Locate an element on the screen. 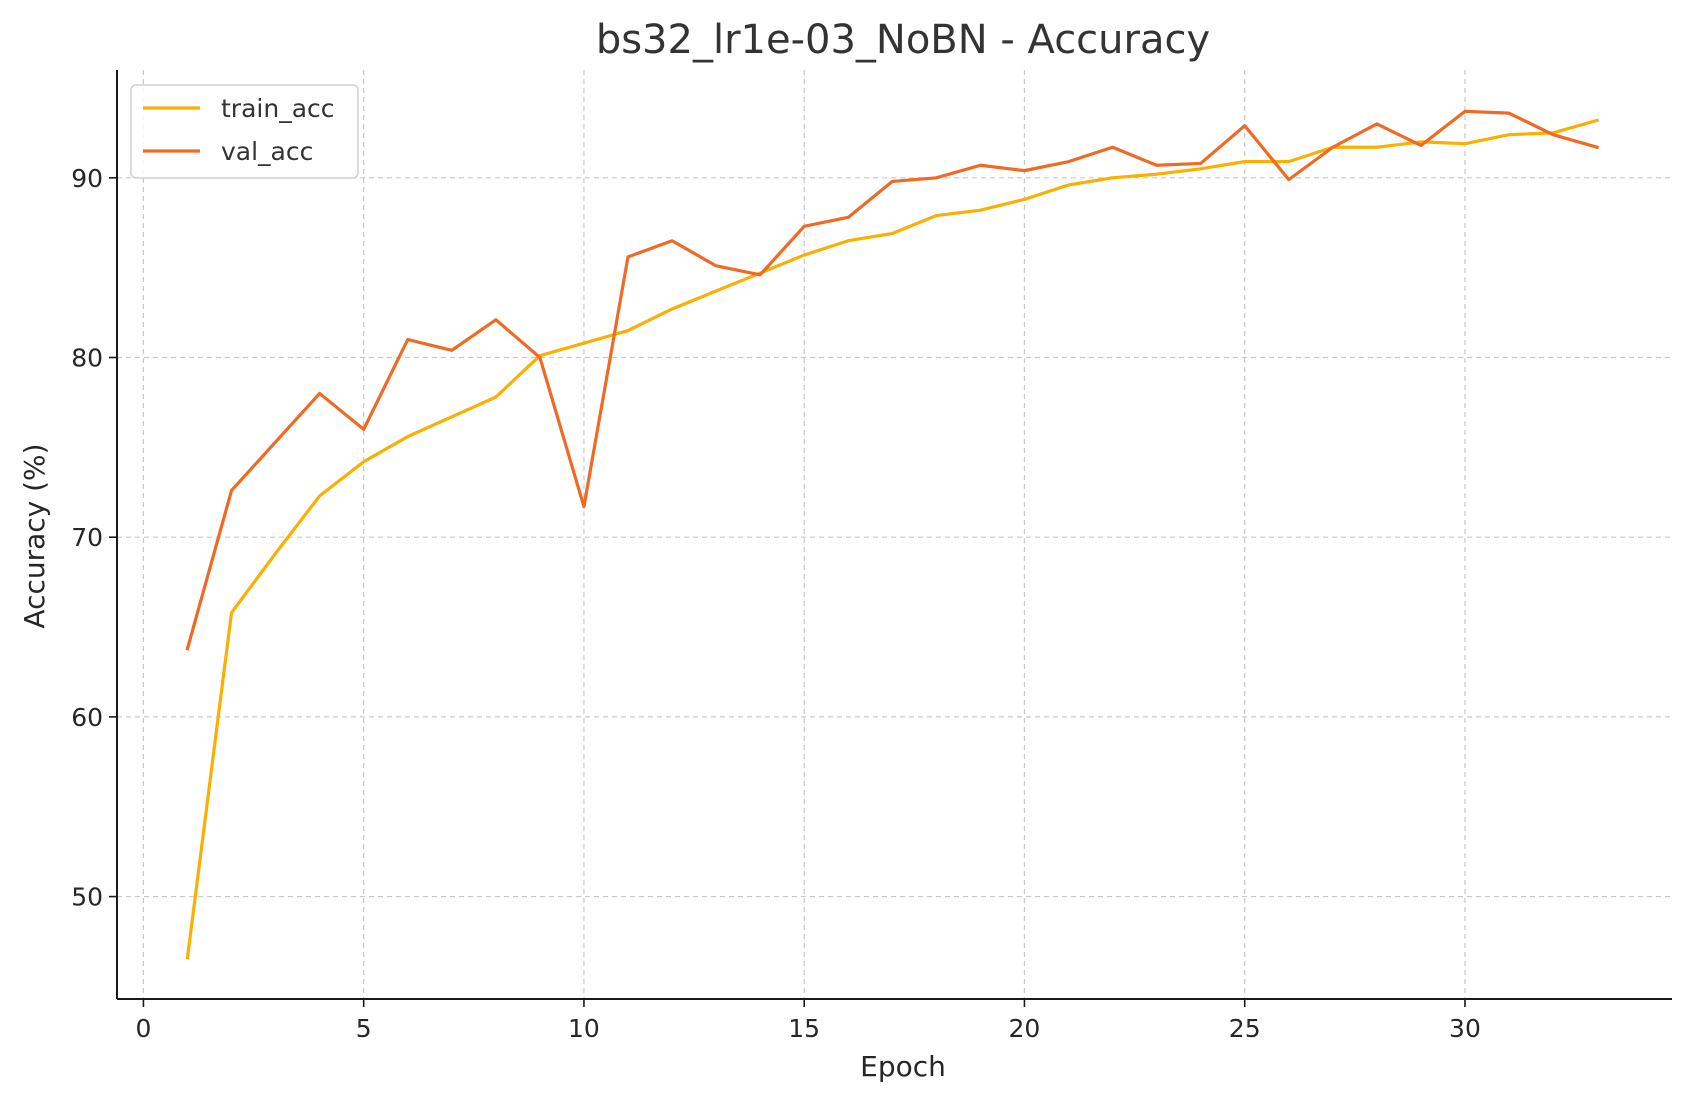 This screenshot has width=1686, height=1101. y-tick-label: 60 is located at coordinates (87, 717).